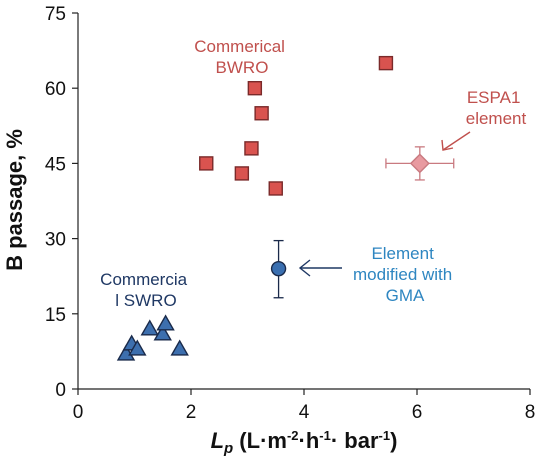 The width and height of the screenshot is (550, 464). I want to click on x-axis-units-sup3: -1, so click(385, 435).